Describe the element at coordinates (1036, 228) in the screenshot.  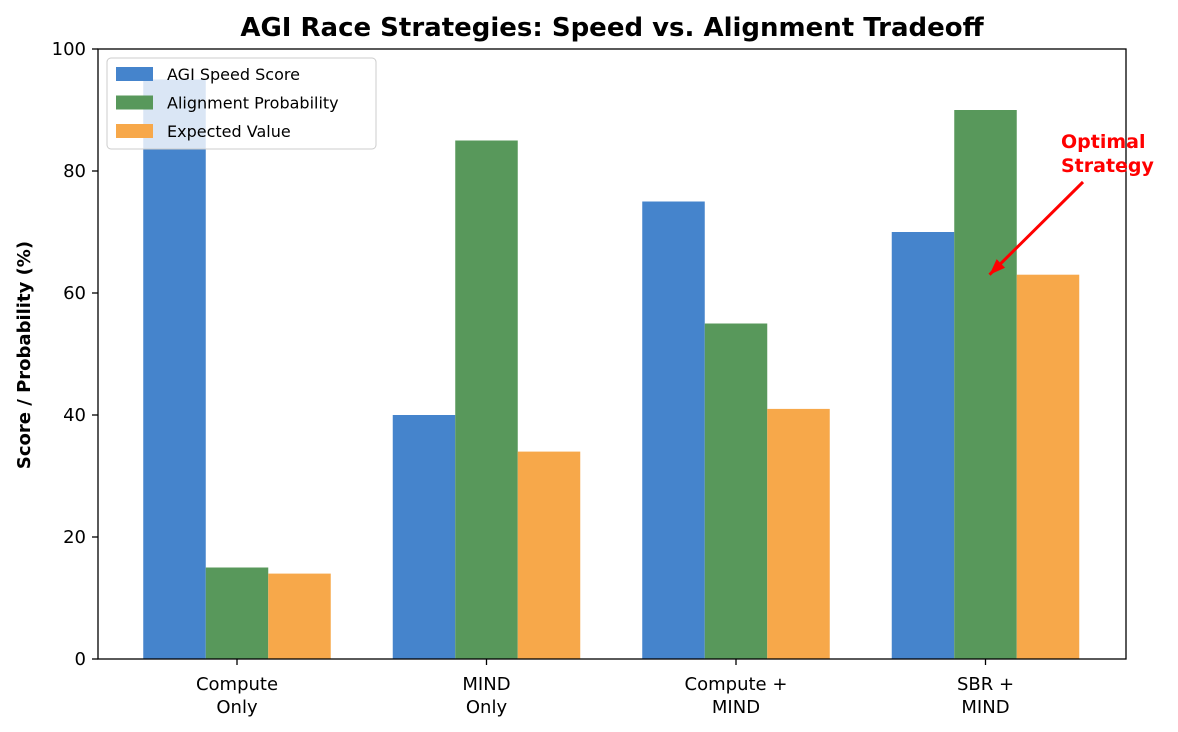
I see `annotation-arrow-shaft` at that location.